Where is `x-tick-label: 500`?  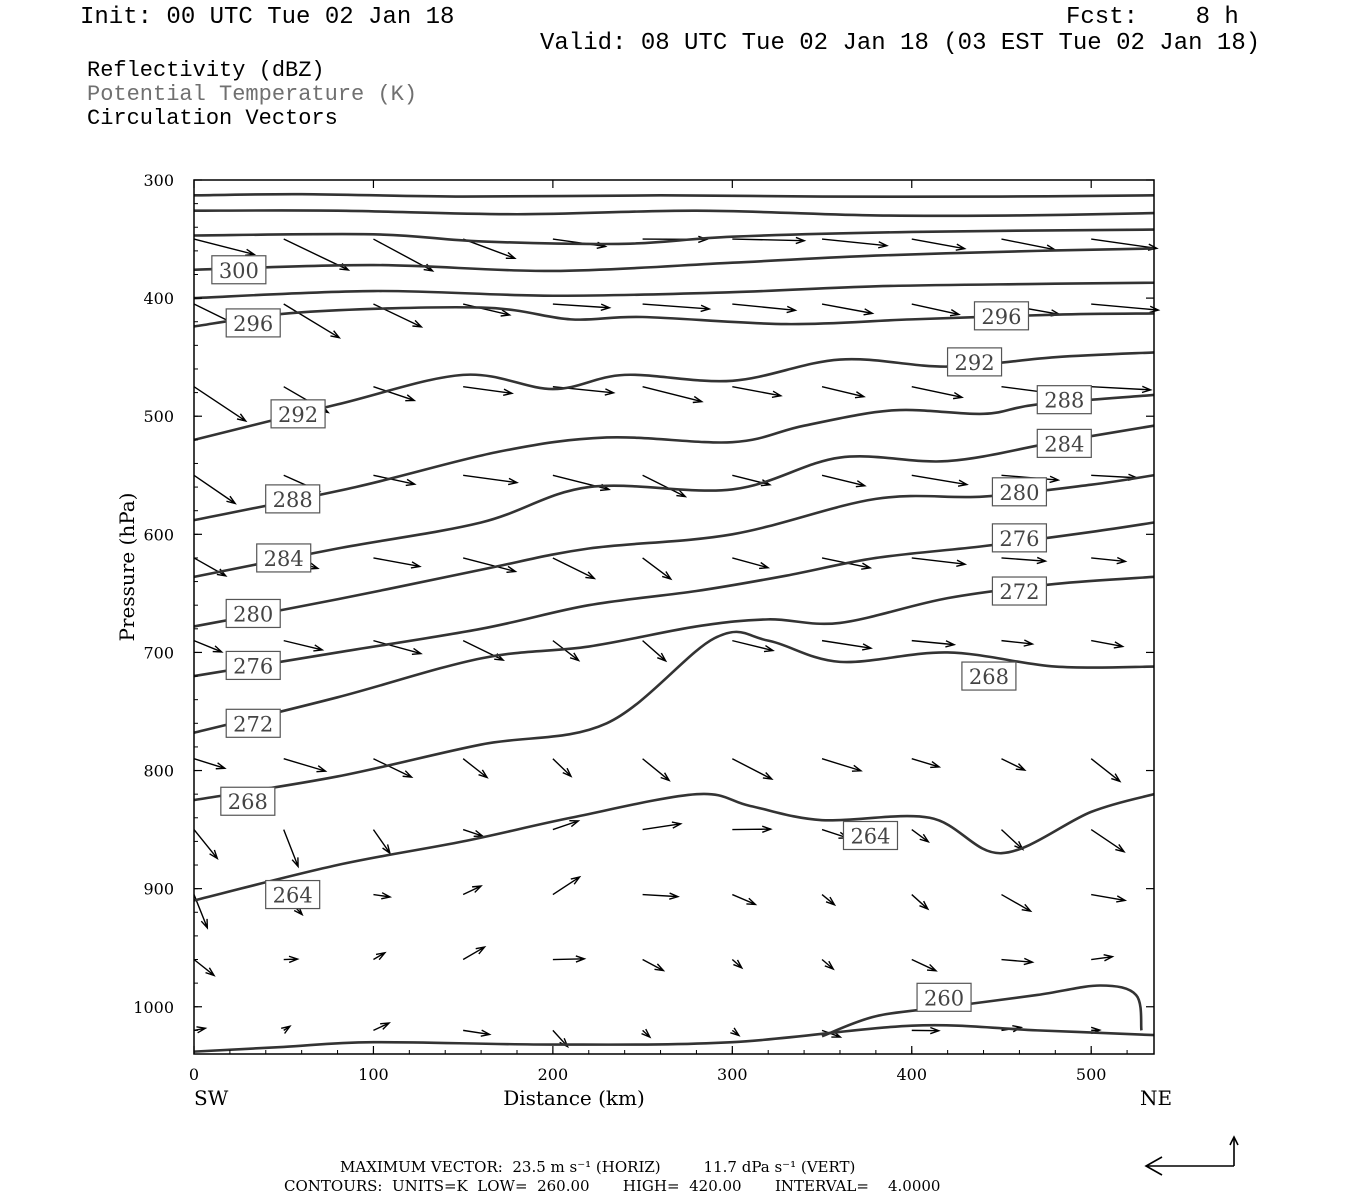 x-tick-label: 500 is located at coordinates (1091, 1074).